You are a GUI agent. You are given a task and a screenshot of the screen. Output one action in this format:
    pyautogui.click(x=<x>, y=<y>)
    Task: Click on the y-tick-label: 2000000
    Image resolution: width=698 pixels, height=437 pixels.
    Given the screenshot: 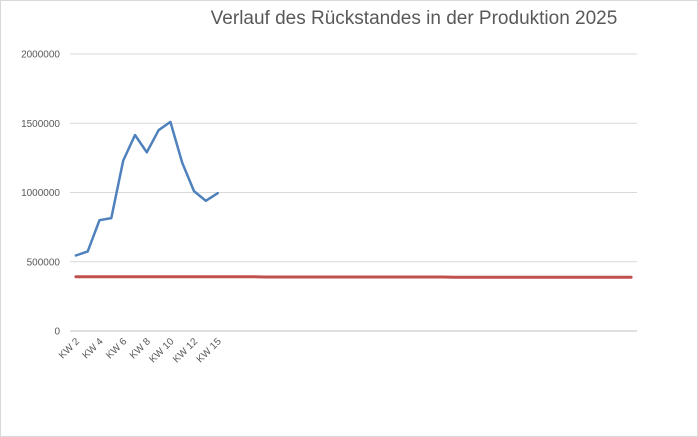 What is the action you would take?
    pyautogui.click(x=40, y=55)
    